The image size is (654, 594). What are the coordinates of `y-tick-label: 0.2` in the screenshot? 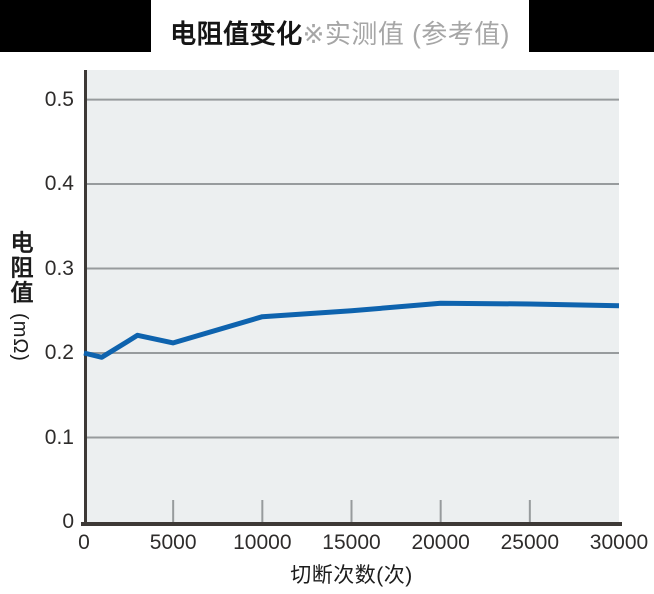 It's located at (59, 353).